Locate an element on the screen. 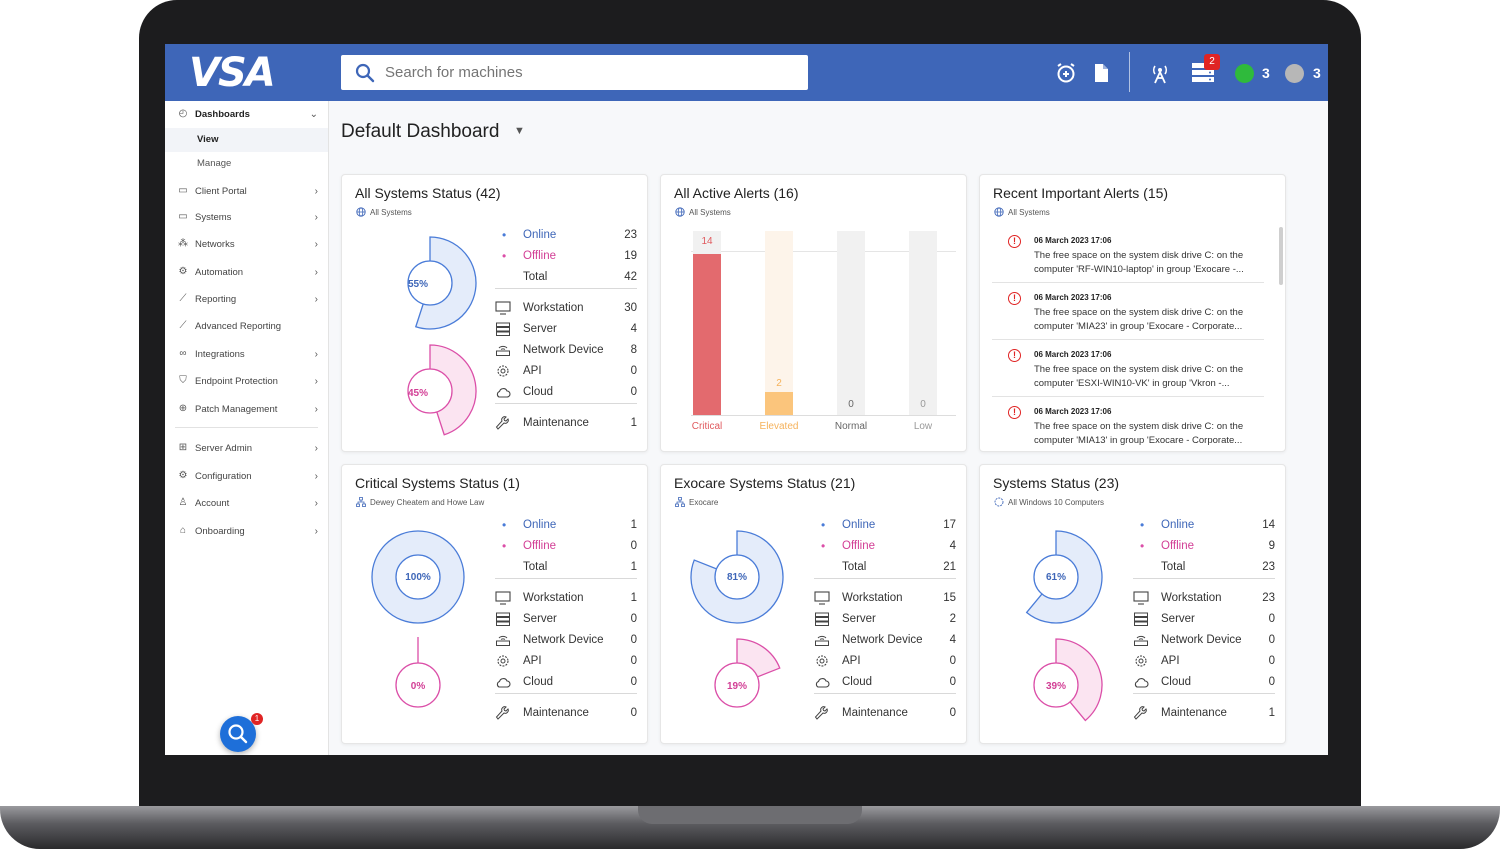  sidebar-item-configuration: ⚙ Configuration › is located at coordinates (246, 476).